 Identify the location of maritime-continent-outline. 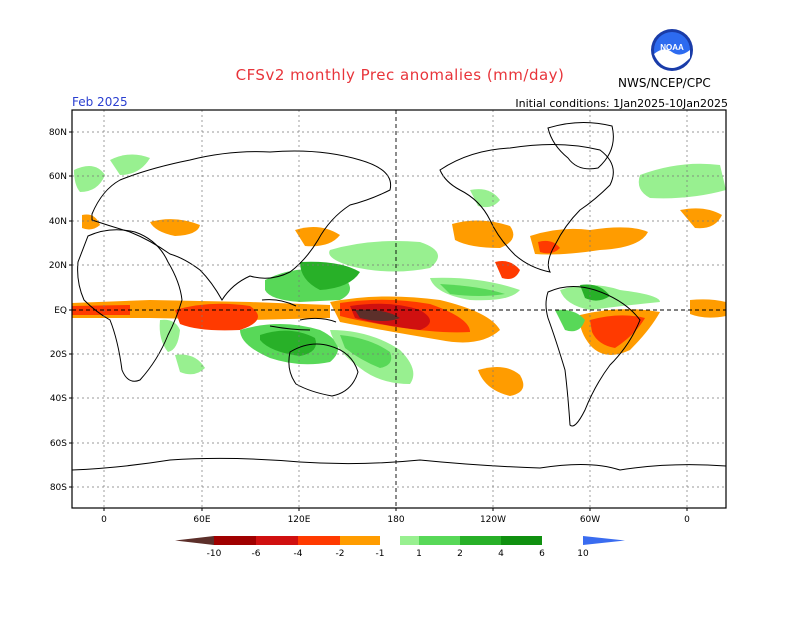
(299, 315).